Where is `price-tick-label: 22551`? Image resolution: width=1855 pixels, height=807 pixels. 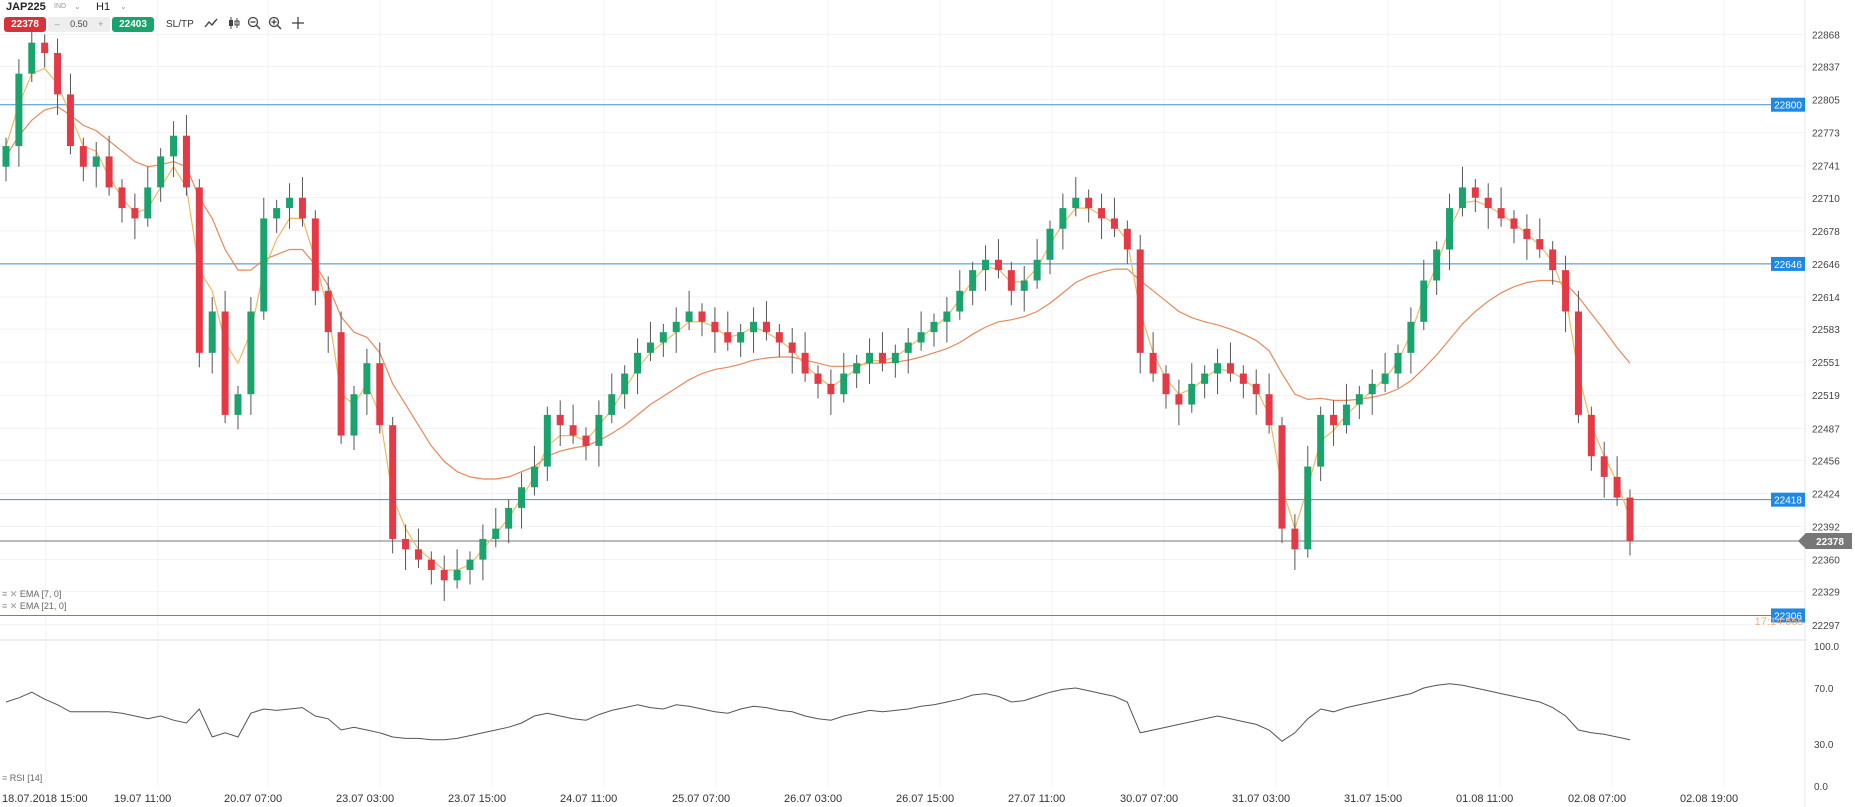 price-tick-label: 22551 is located at coordinates (1826, 363).